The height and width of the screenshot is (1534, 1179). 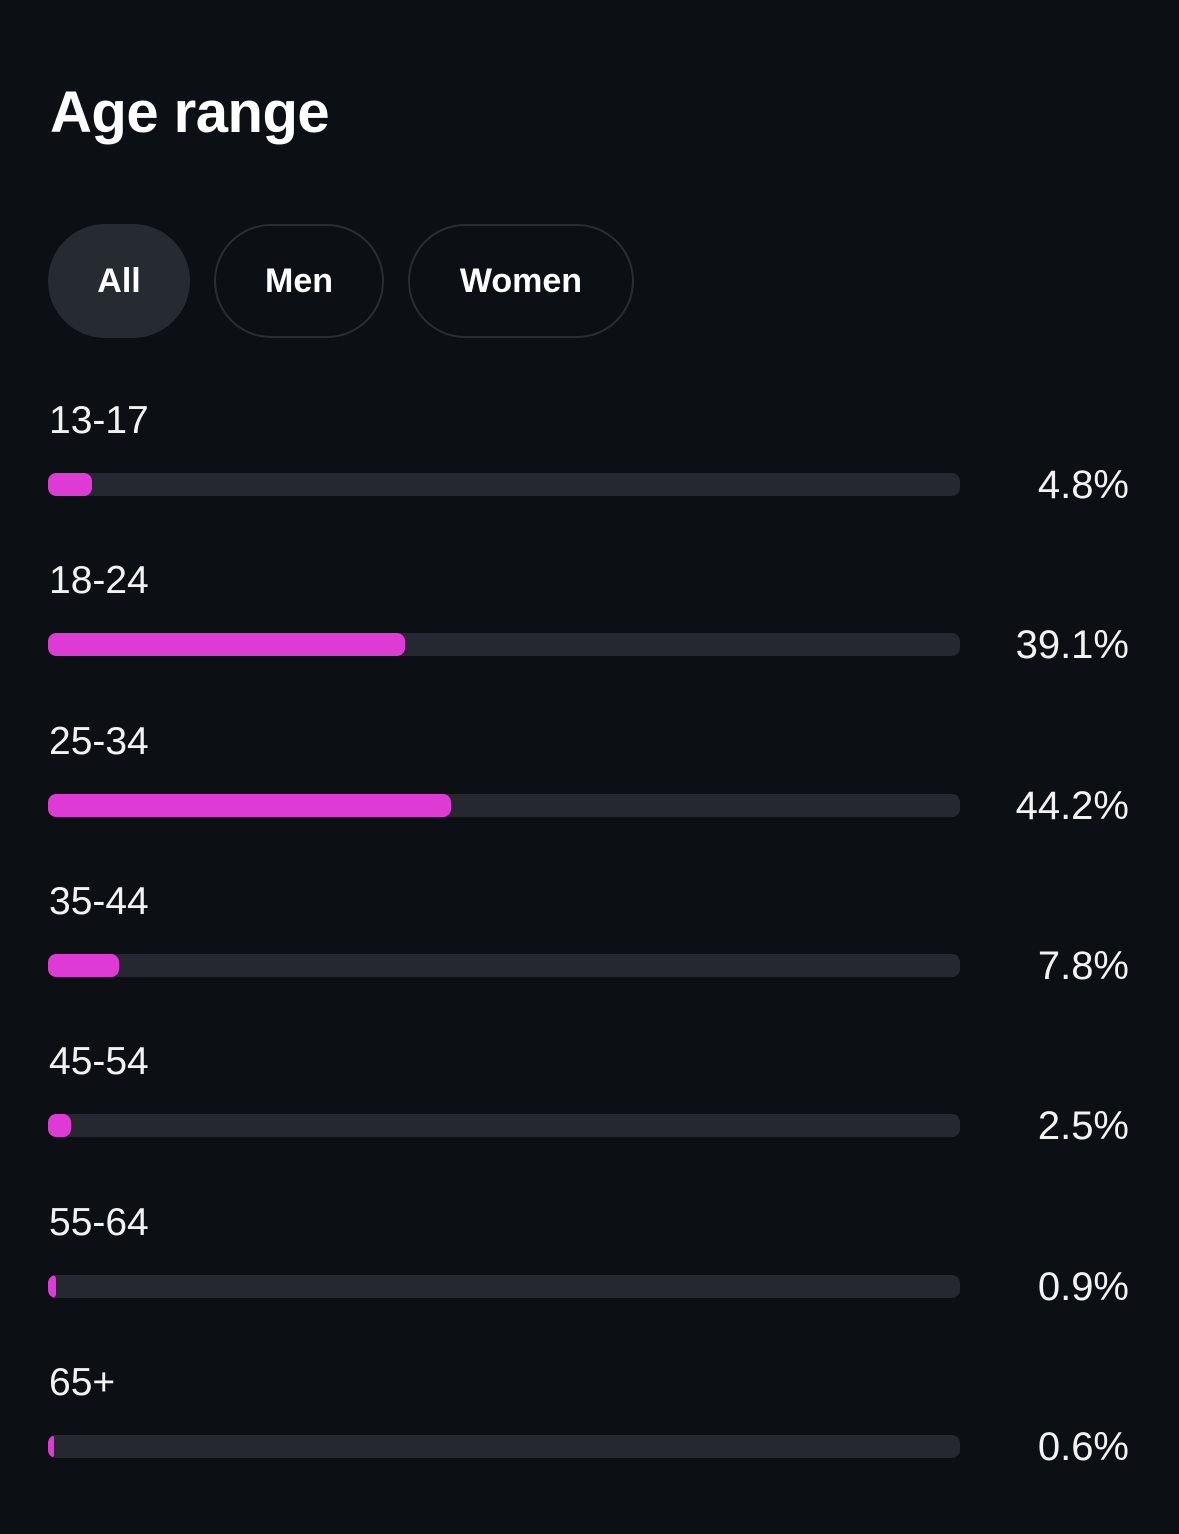 I want to click on age-range-row: 13-17 4.8%, so click(x=589, y=463).